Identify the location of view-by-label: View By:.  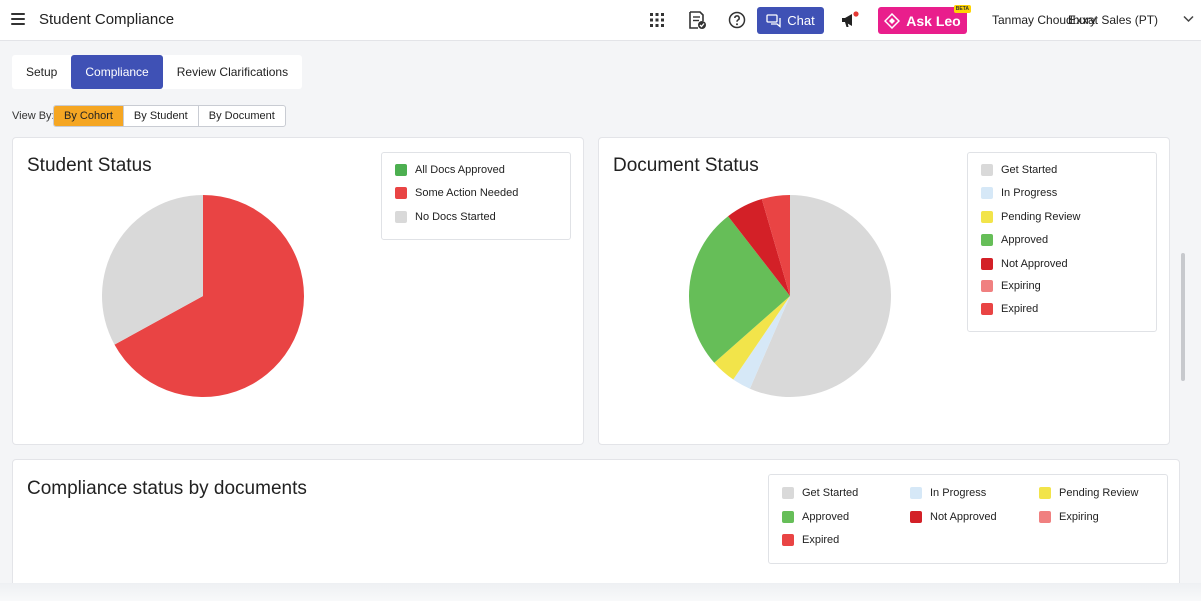
(33, 116).